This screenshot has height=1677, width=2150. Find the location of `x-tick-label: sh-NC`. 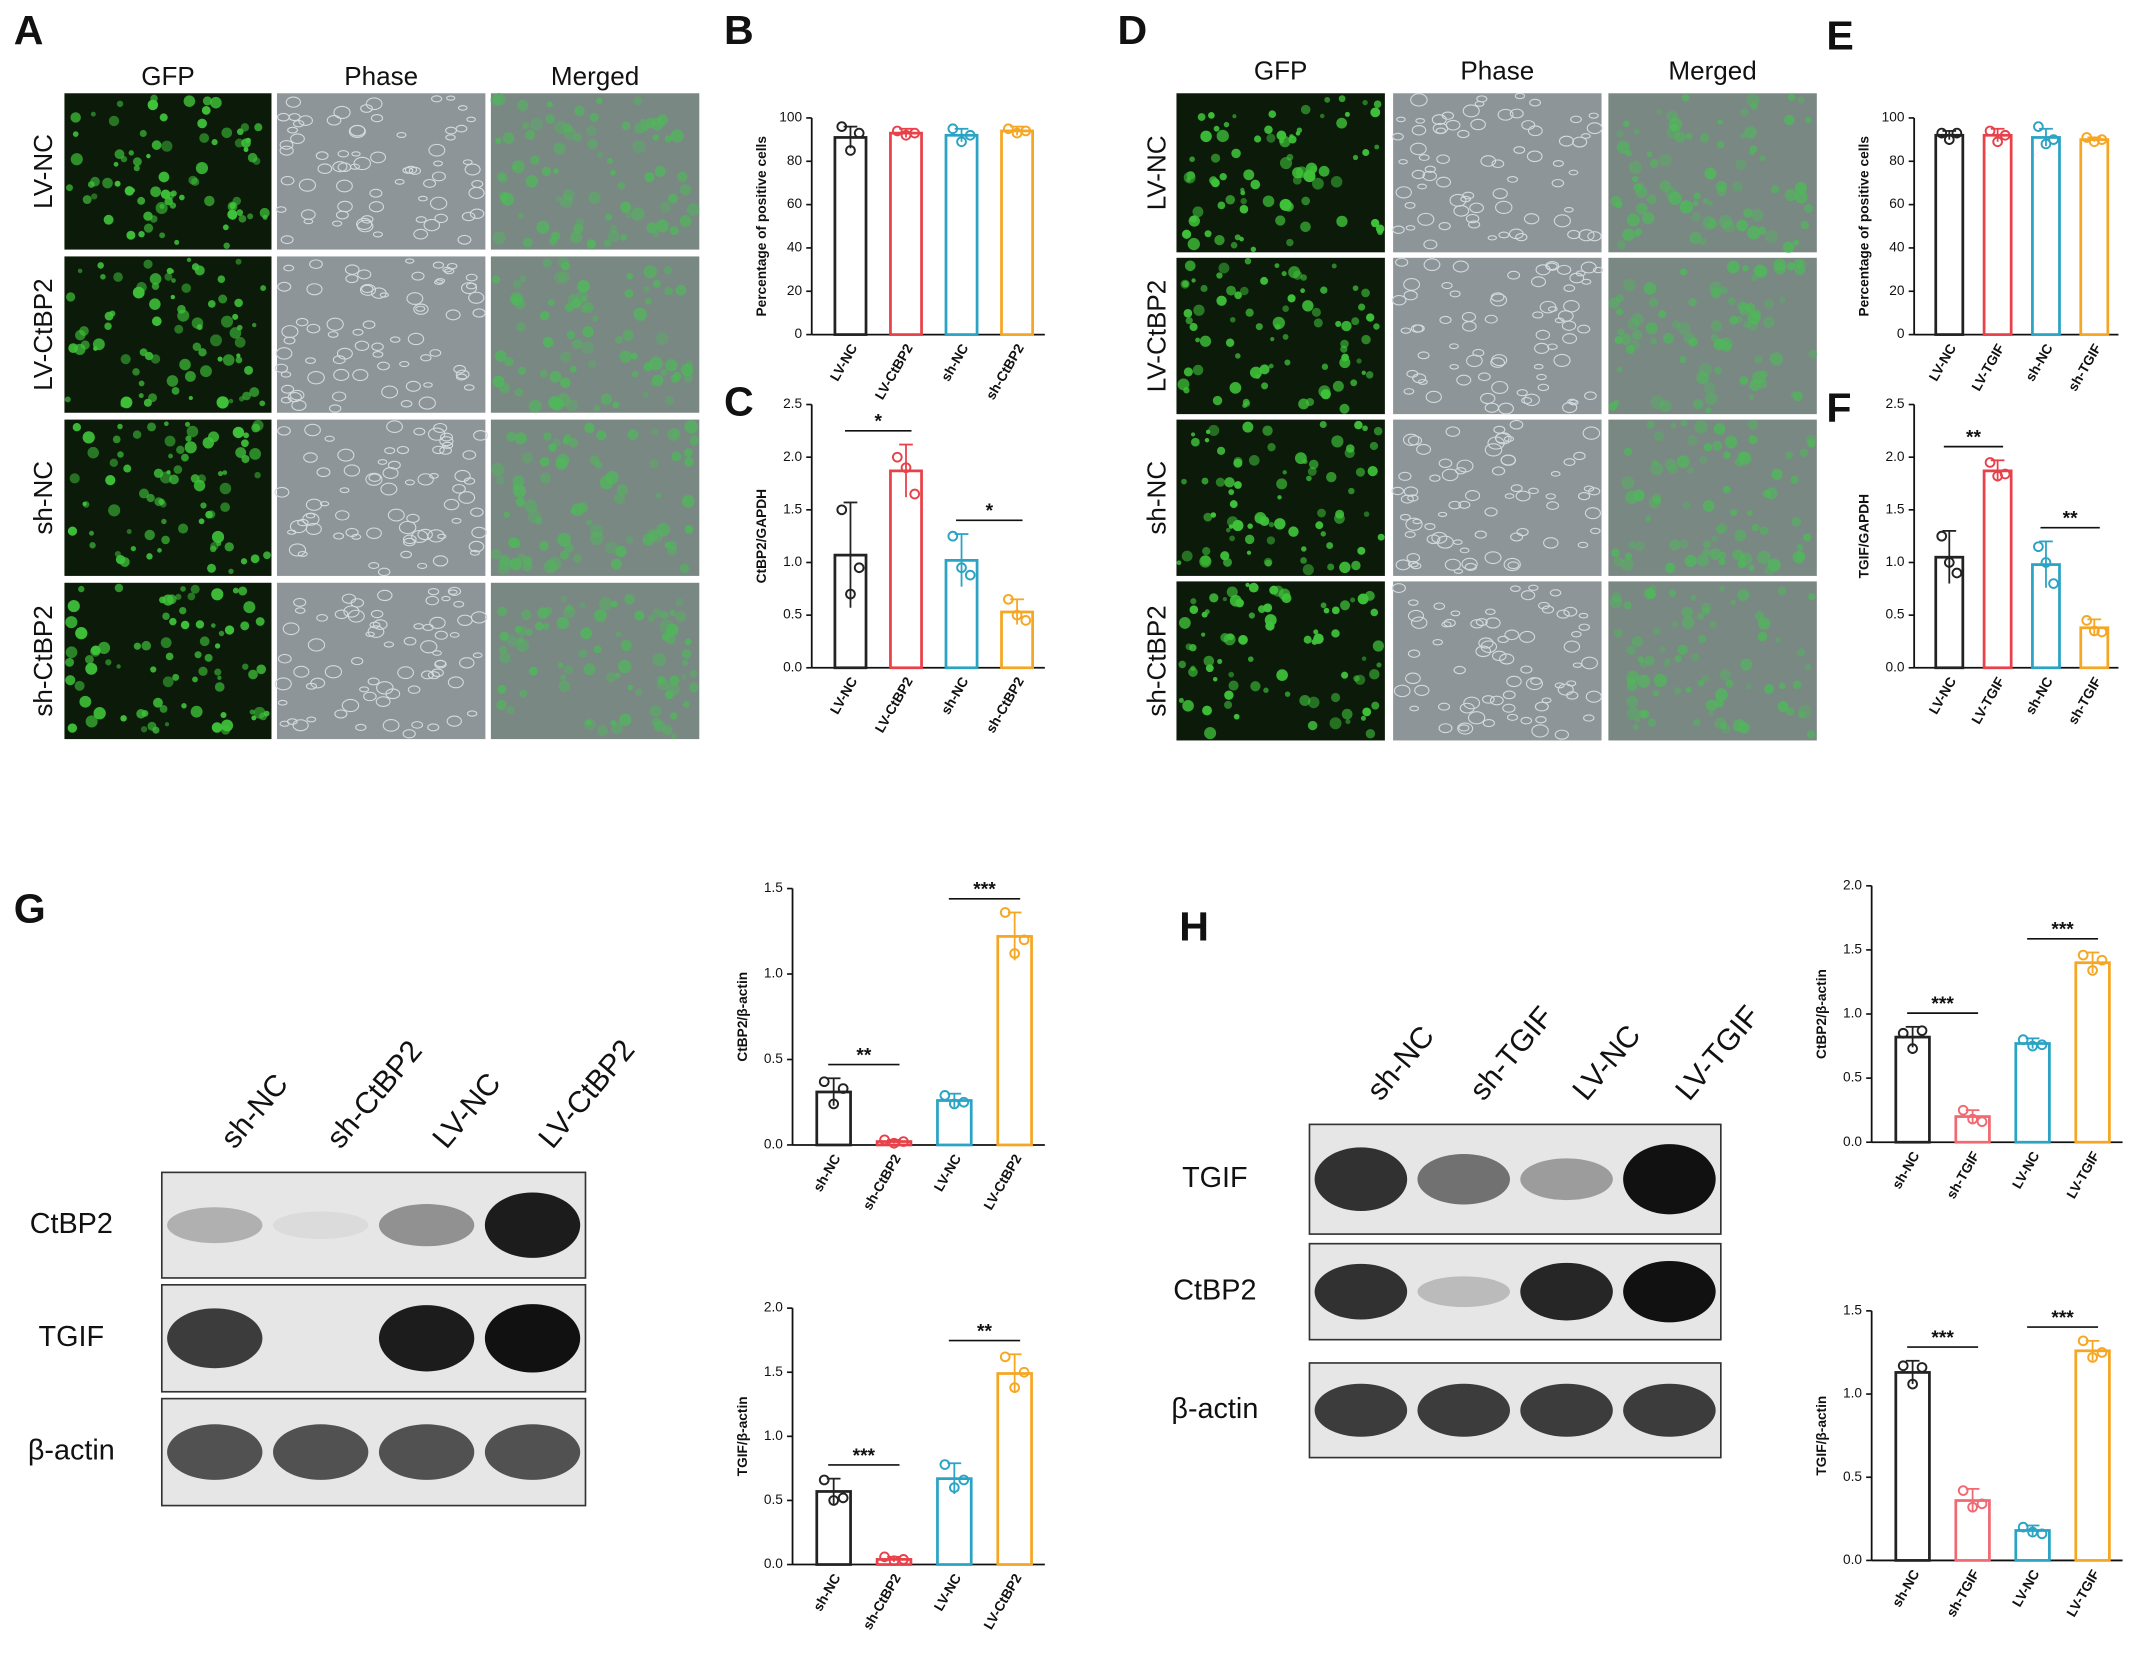

x-tick-label: sh-NC is located at coordinates (826, 1173).